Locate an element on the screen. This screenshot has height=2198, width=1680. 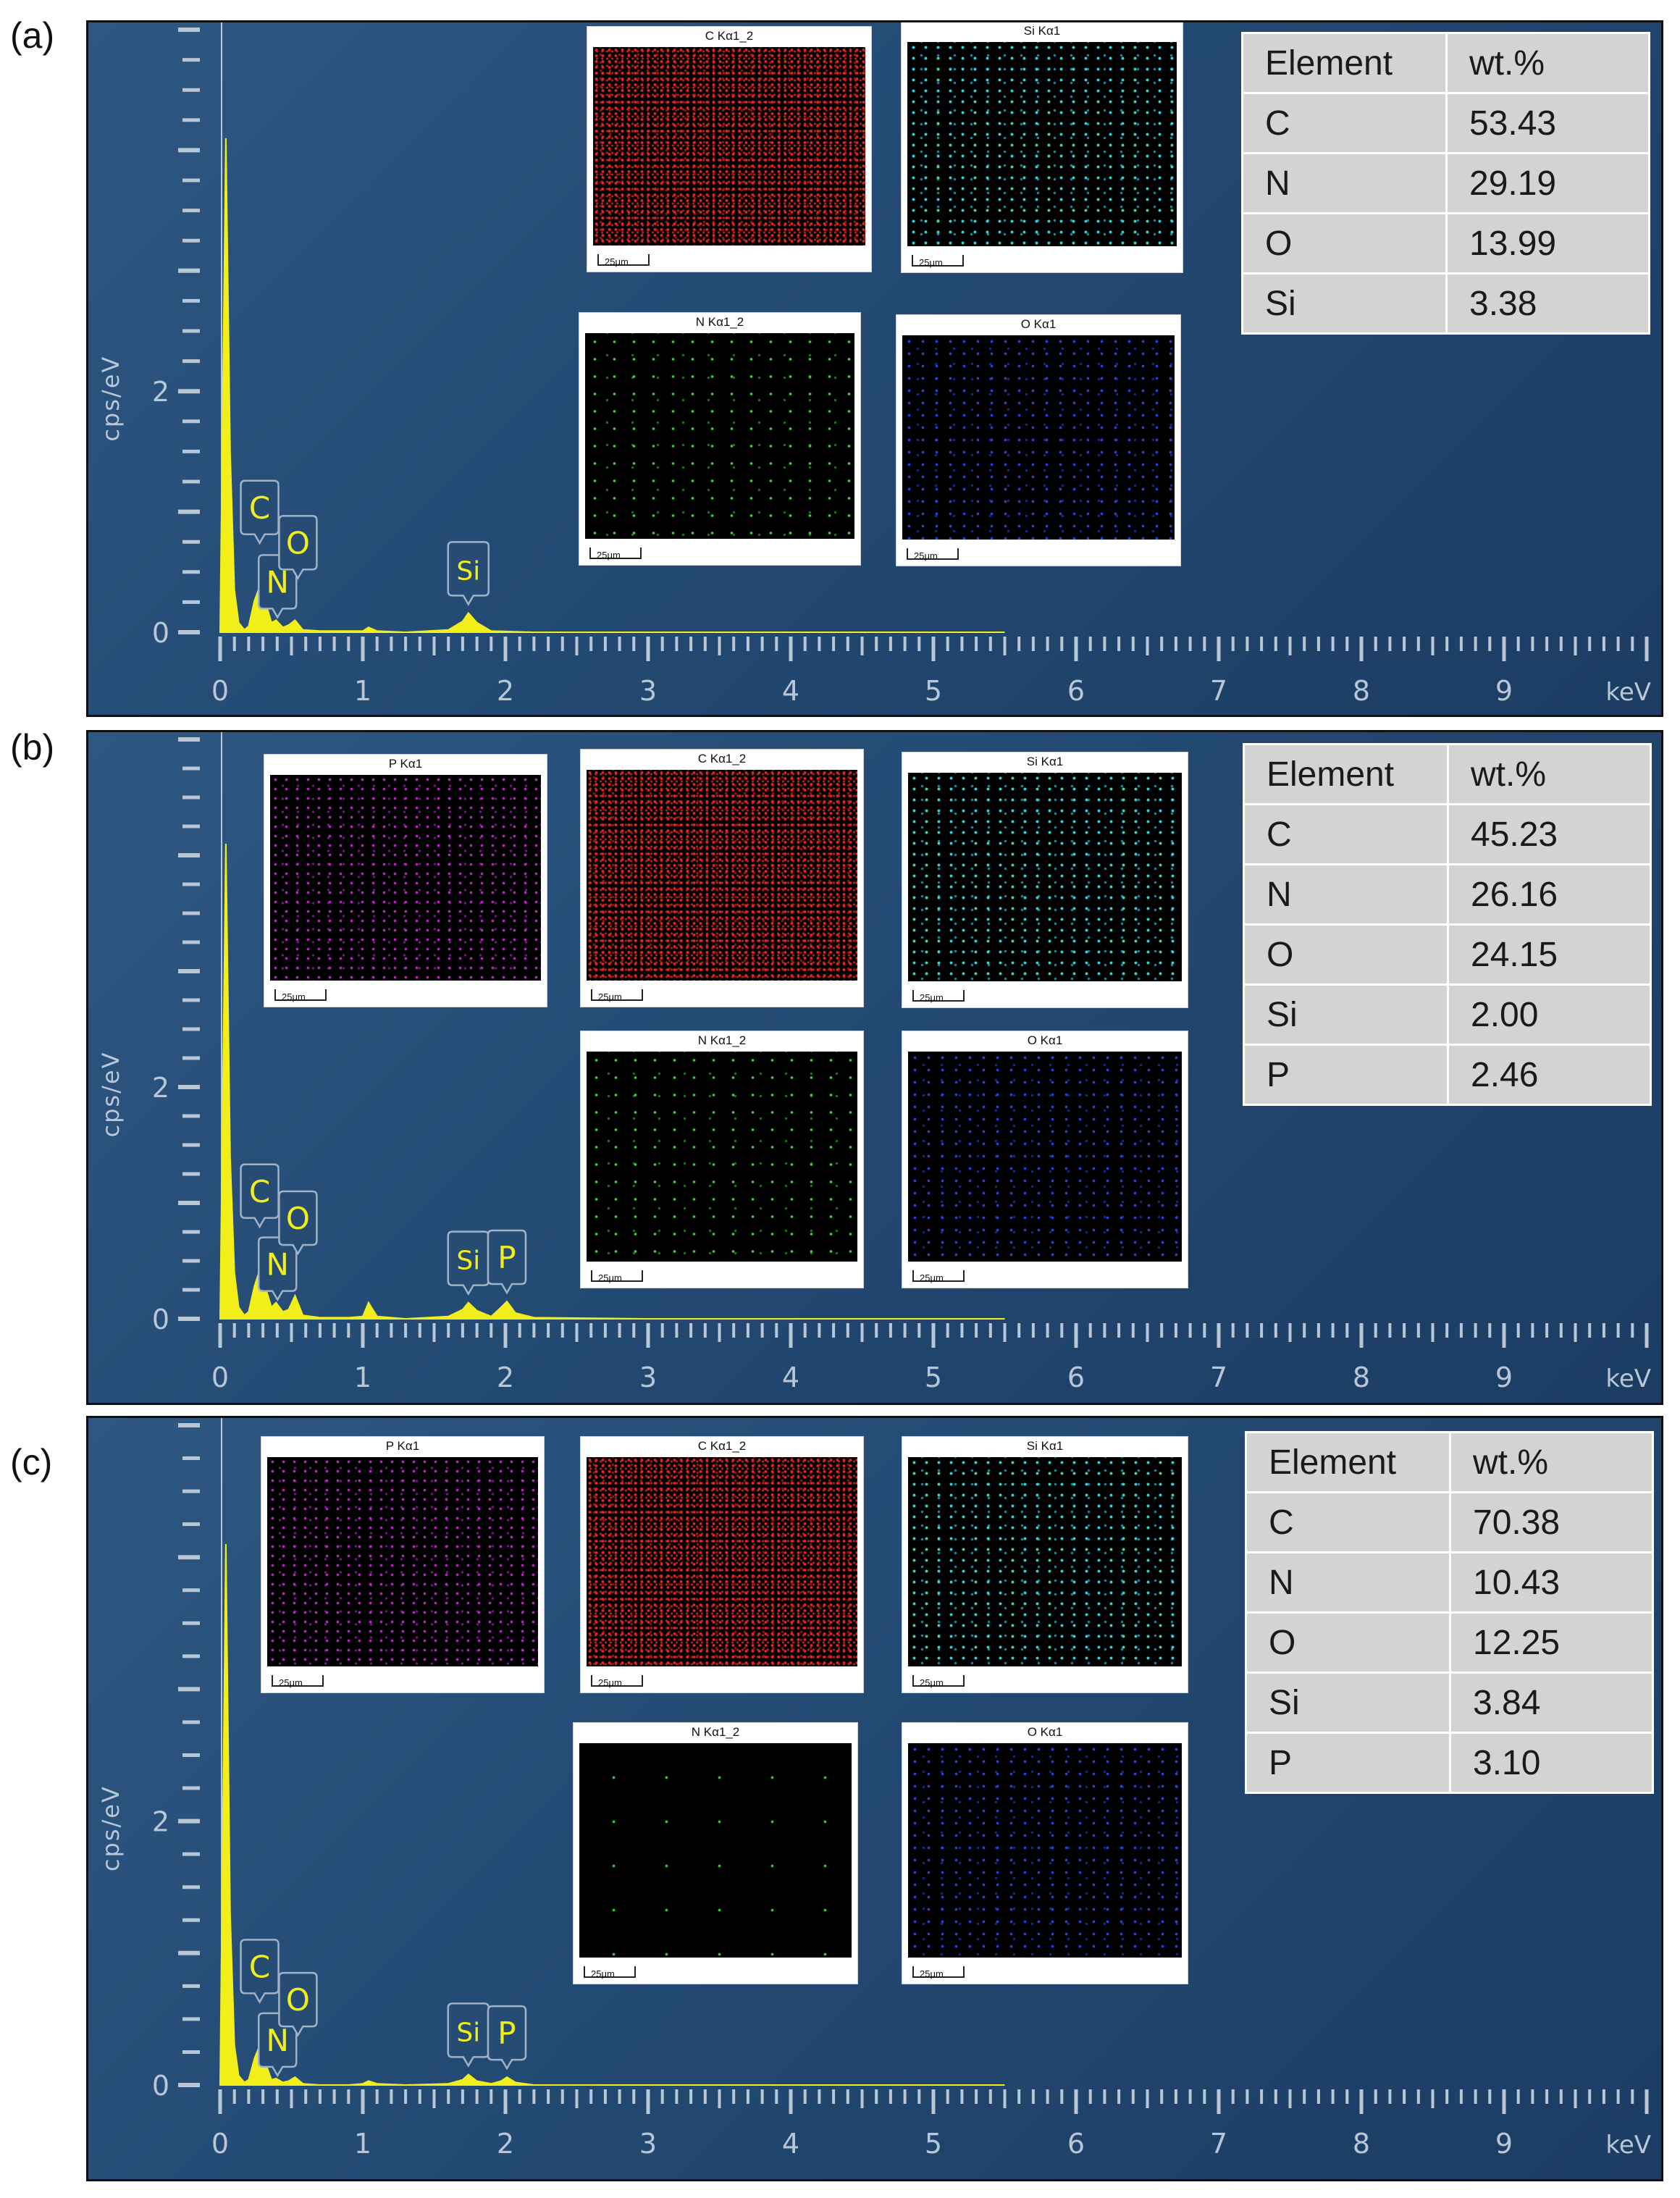
map-title: N Kα1_2 is located at coordinates (715, 1732).